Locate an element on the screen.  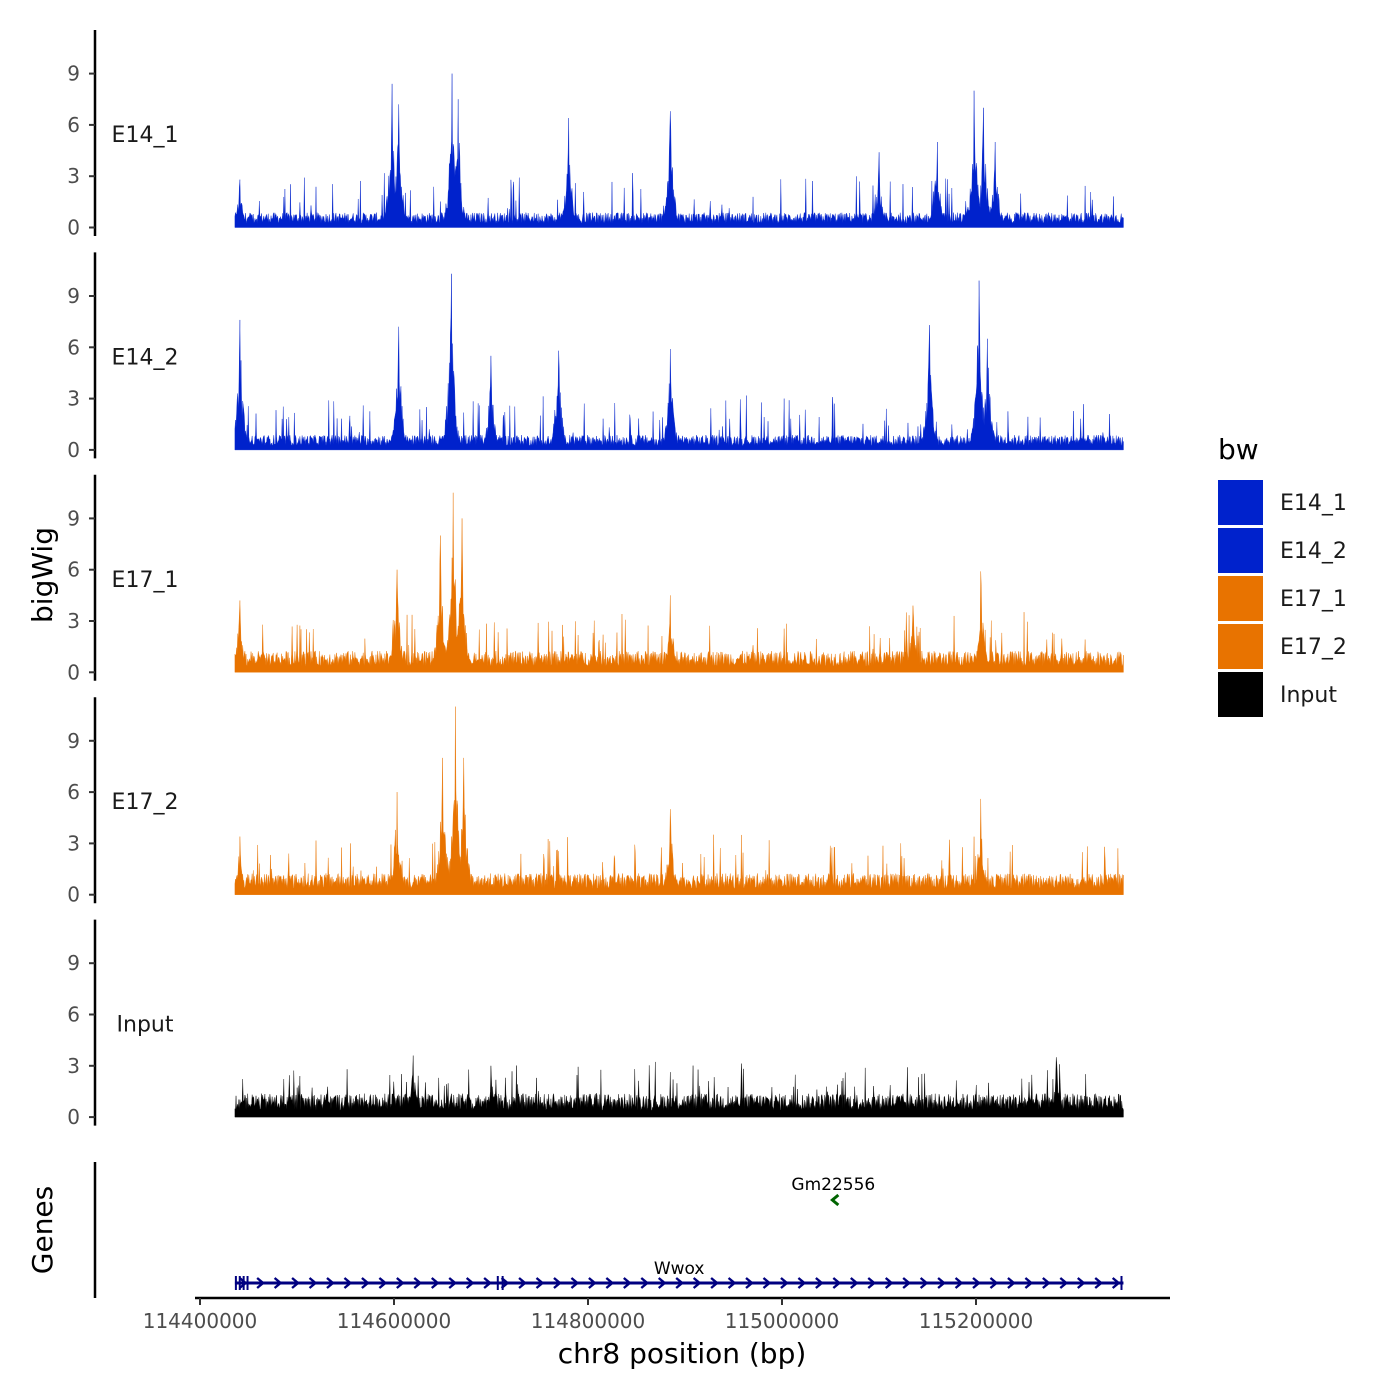
legend-label: Input is located at coordinates (1308, 695).